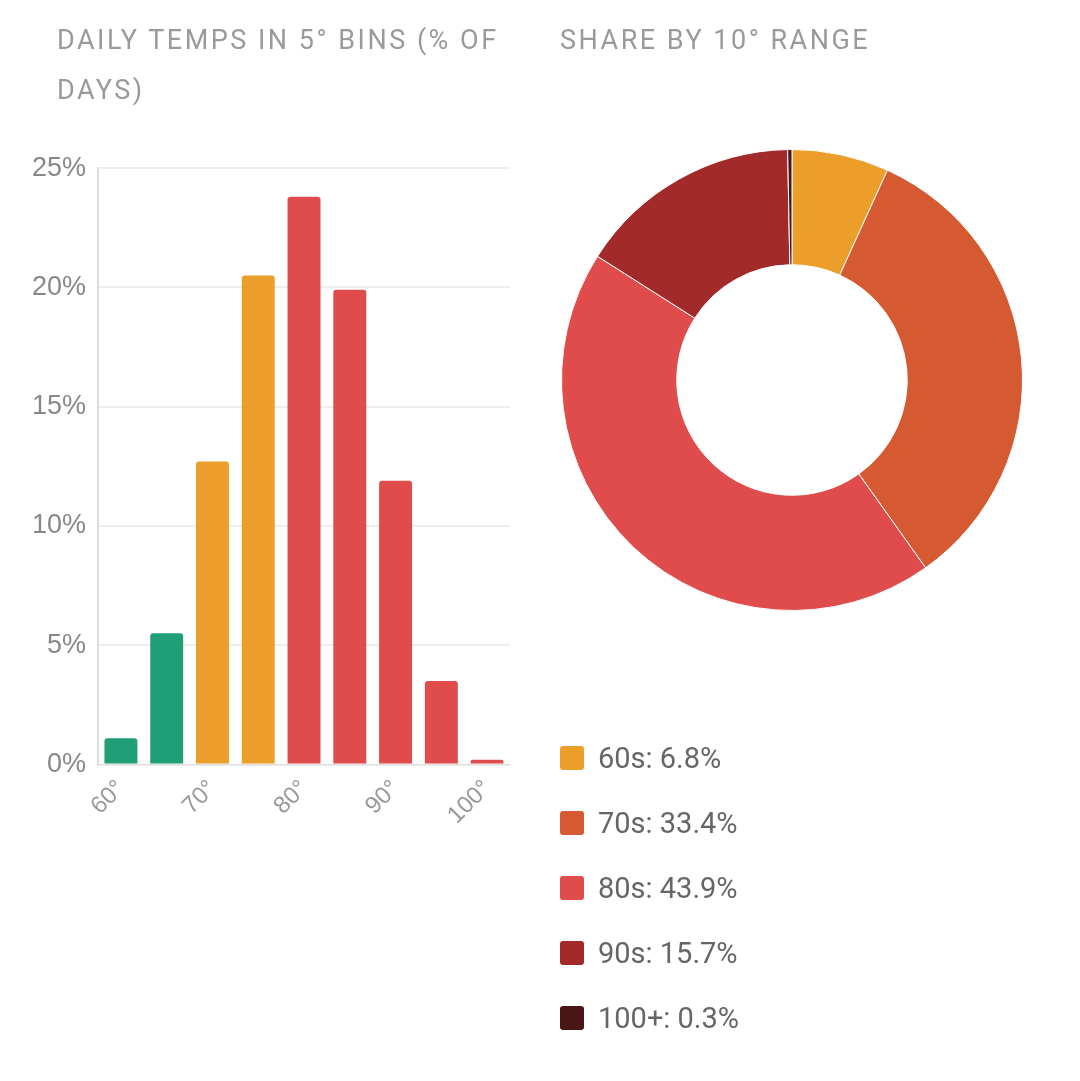 This screenshot has height=1081, width=1080. Describe the element at coordinates (59, 166) in the screenshot. I see `y-tick-label: 25%` at that location.